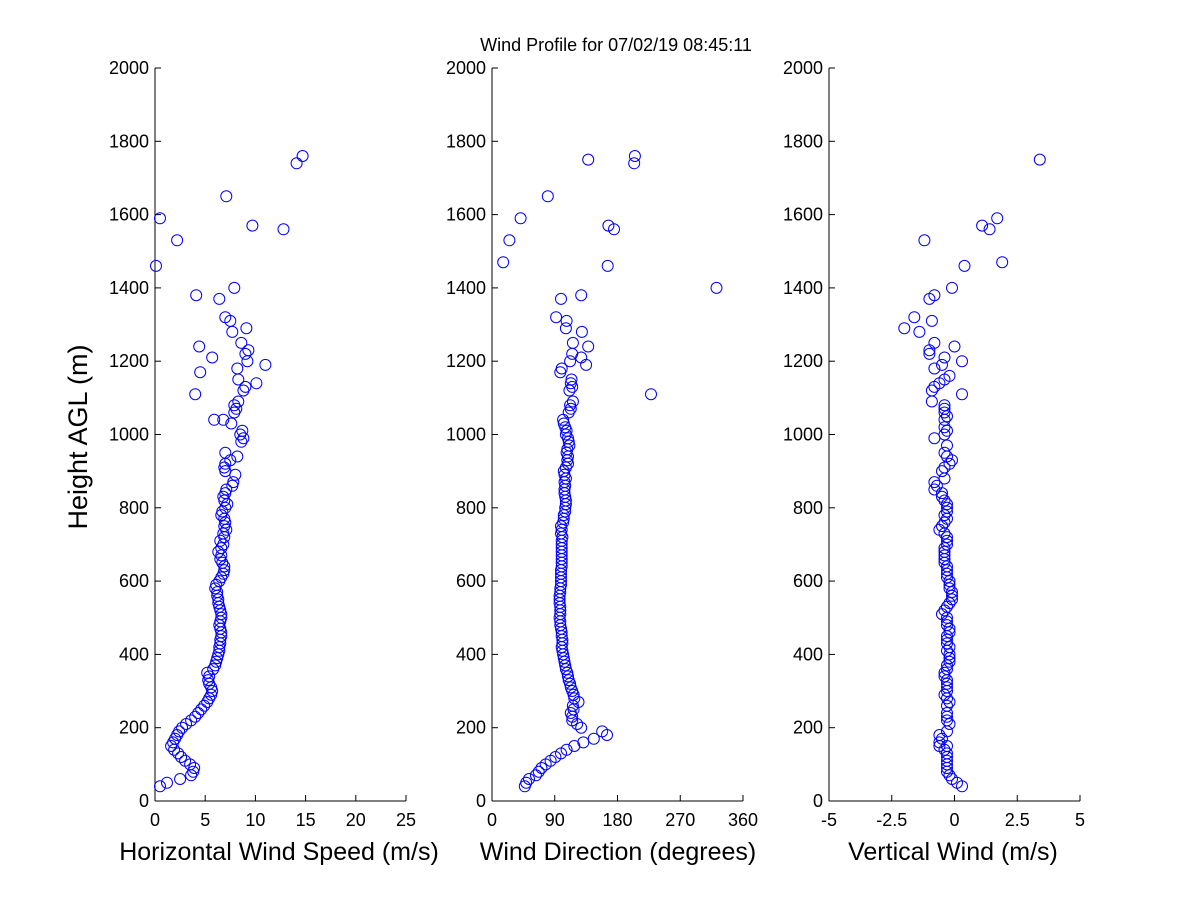 The image size is (1200, 900). Describe the element at coordinates (618, 852) in the screenshot. I see `x-axis-label-direction: Wind Direction (degrees)` at that location.